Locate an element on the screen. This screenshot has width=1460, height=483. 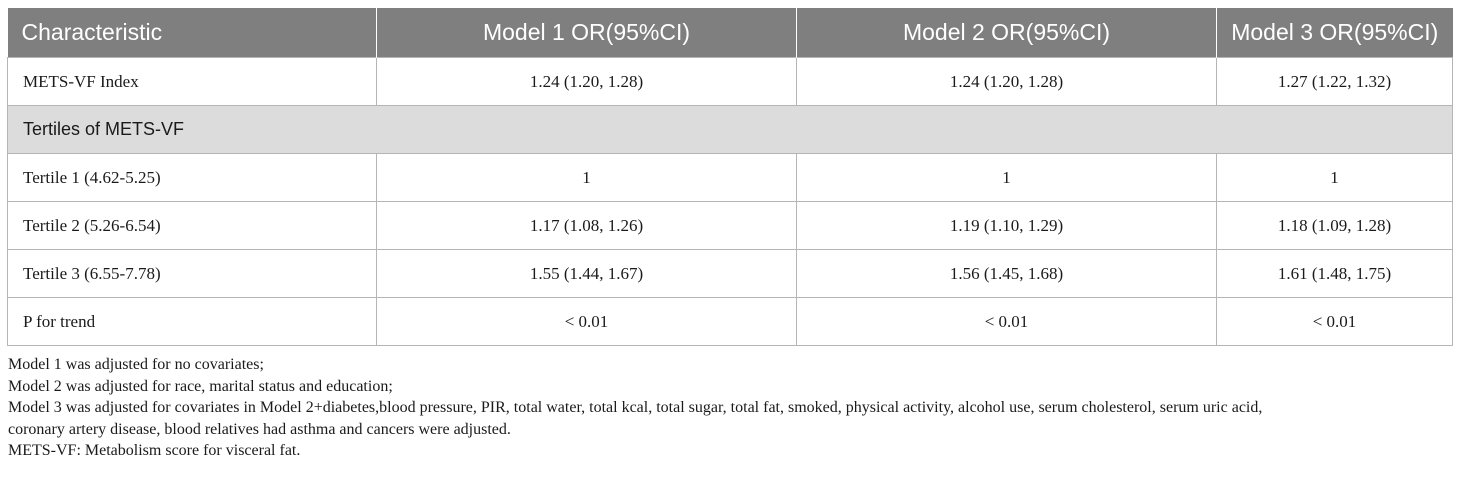
table-row: Tertile 1 (4.62-5.25) 1 1 1 is located at coordinates (730, 177).